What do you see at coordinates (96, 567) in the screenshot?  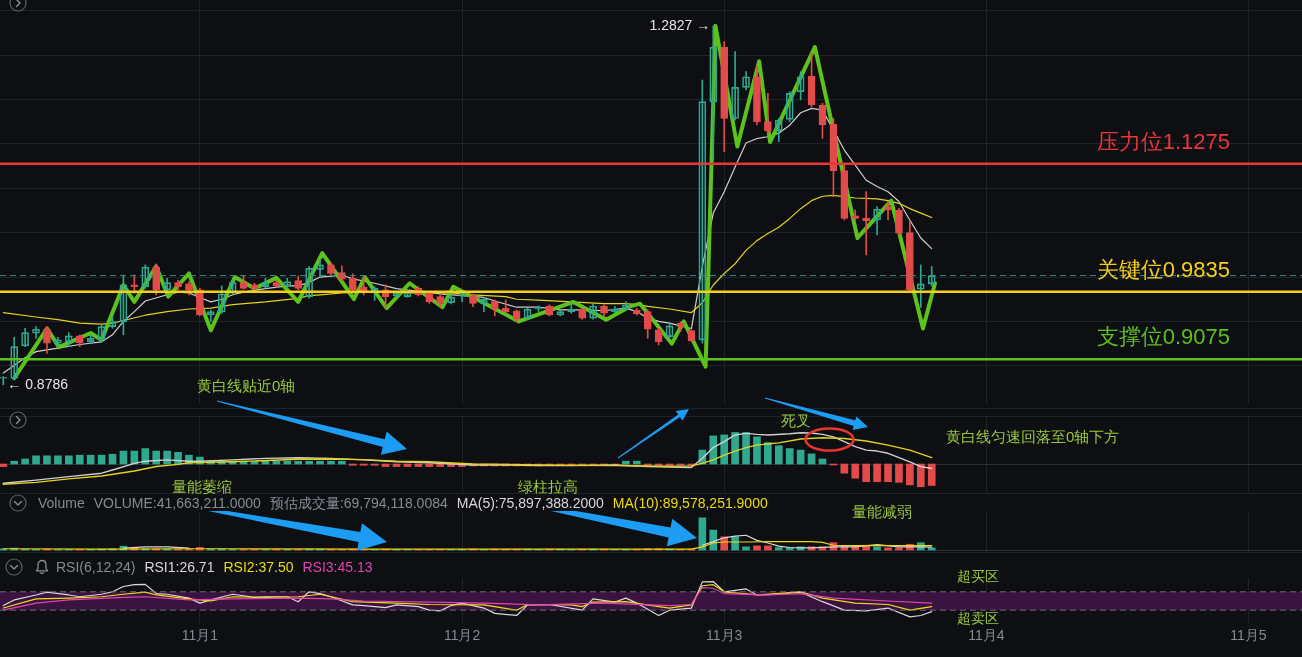 I see `chart-title: RSI(6,12,24)` at bounding box center [96, 567].